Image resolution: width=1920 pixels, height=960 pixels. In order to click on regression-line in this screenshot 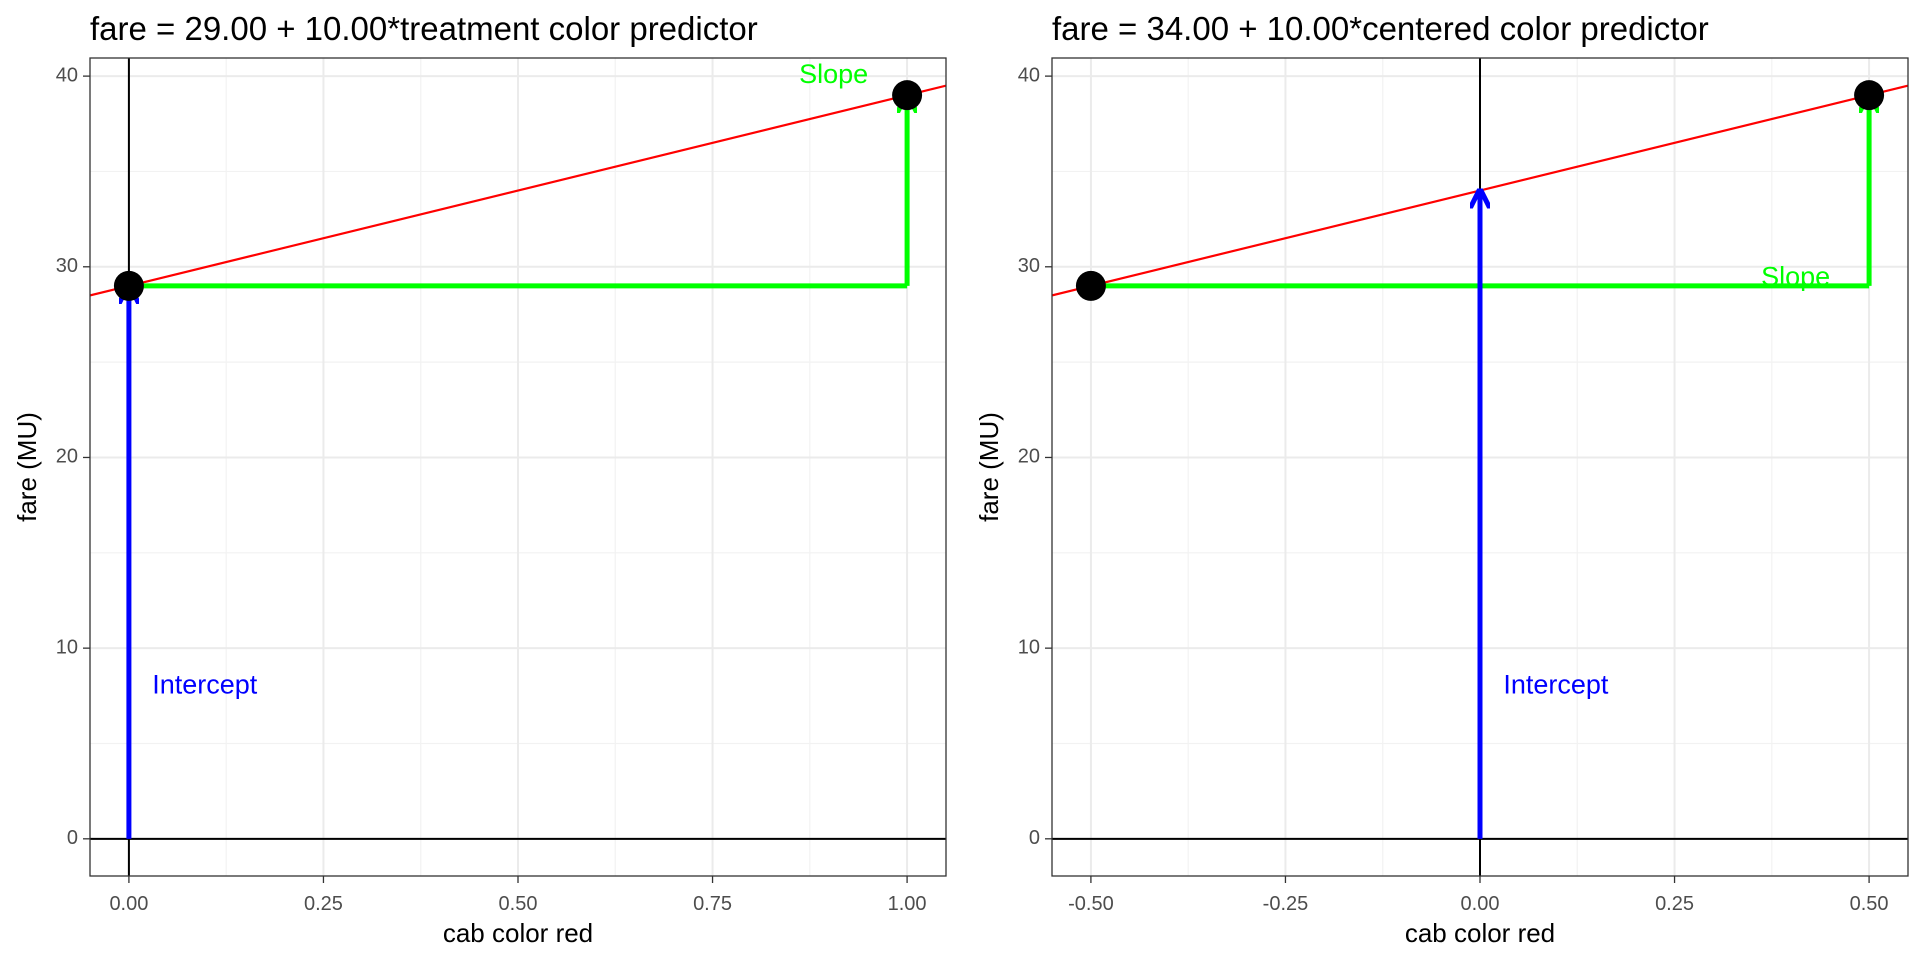, I will do `click(518, 190)`.